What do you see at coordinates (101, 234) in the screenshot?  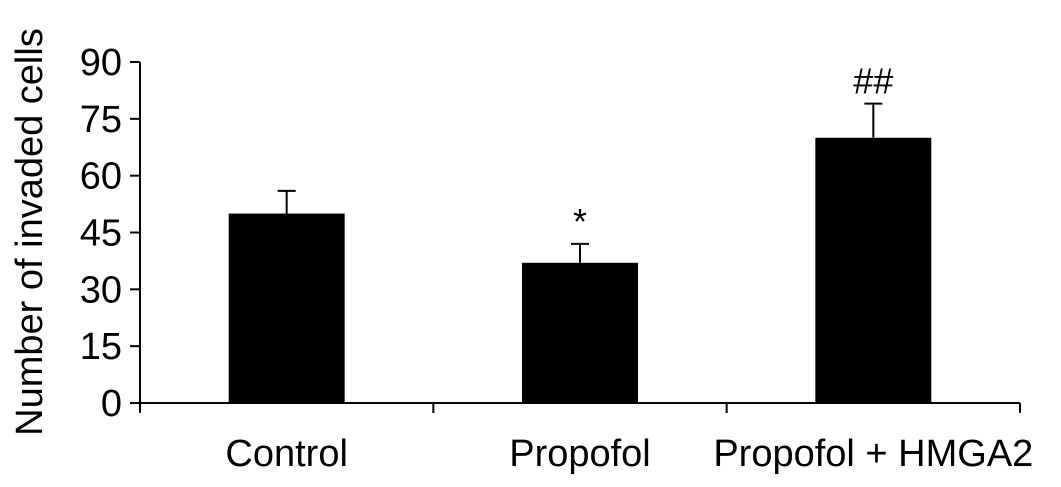 I see `y-tick-label: 45` at bounding box center [101, 234].